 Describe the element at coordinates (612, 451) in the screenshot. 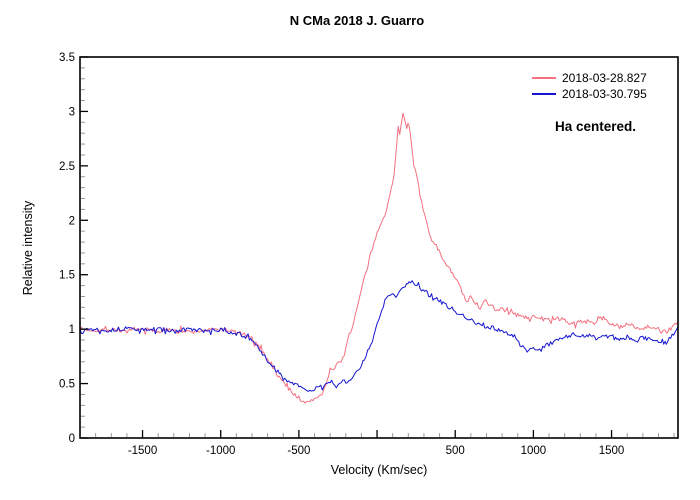

I see `x-tick-label: 1500` at that location.